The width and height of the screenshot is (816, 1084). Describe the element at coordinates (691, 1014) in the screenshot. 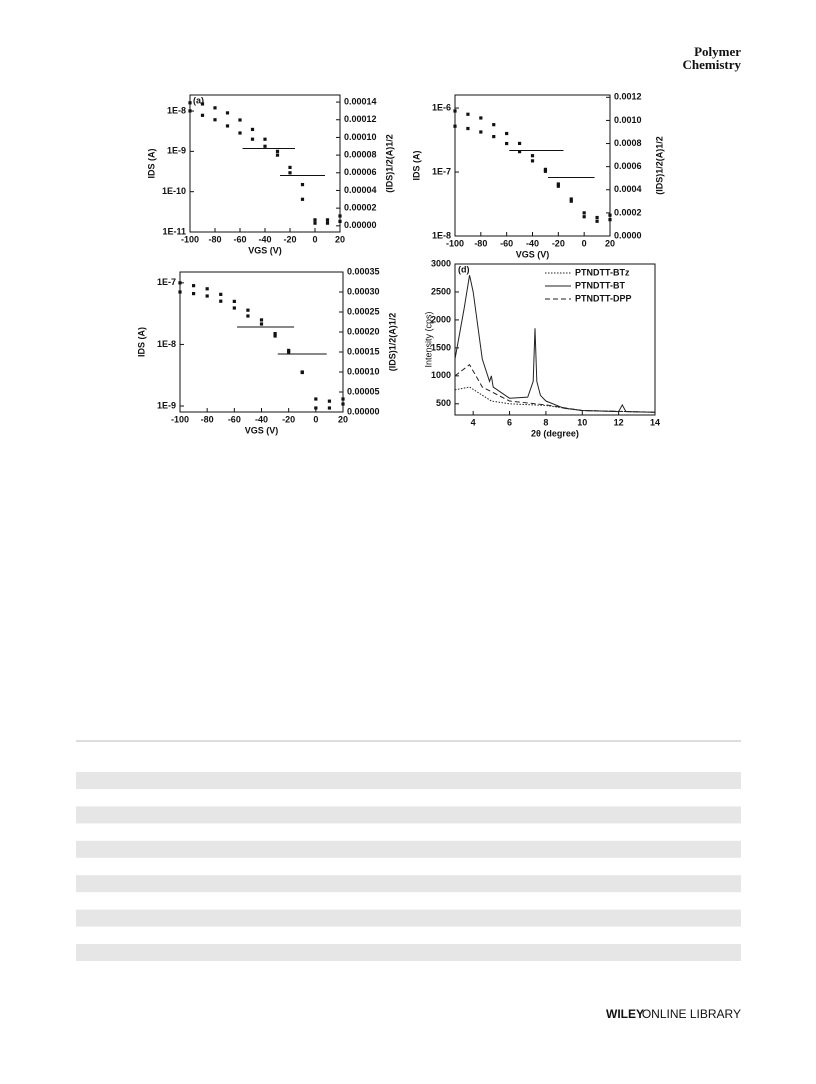

I see `footer-text: ONLINE LIBRARY` at that location.